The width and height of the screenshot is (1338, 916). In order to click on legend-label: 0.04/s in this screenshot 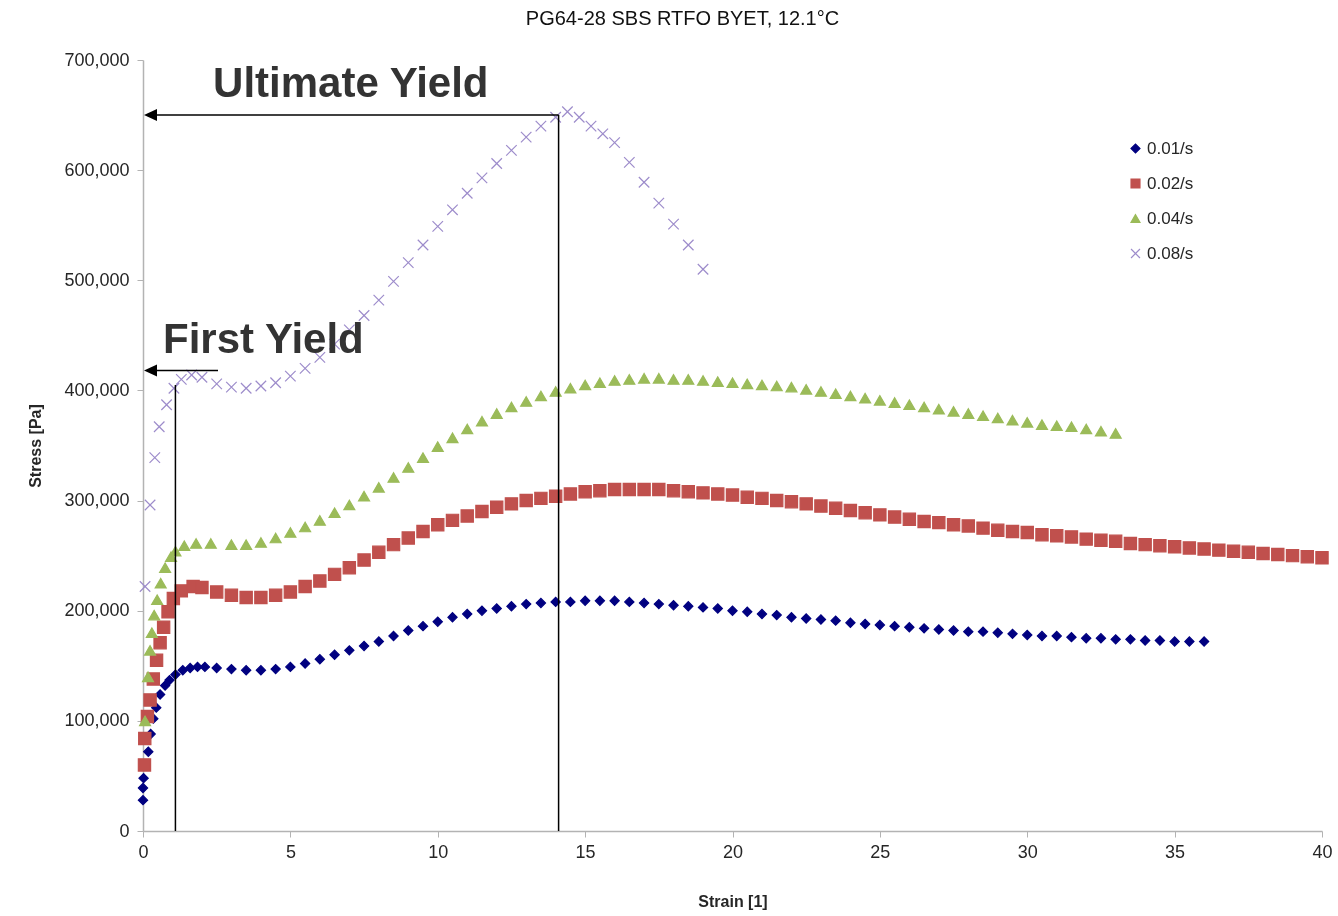, I will do `click(1170, 218)`.